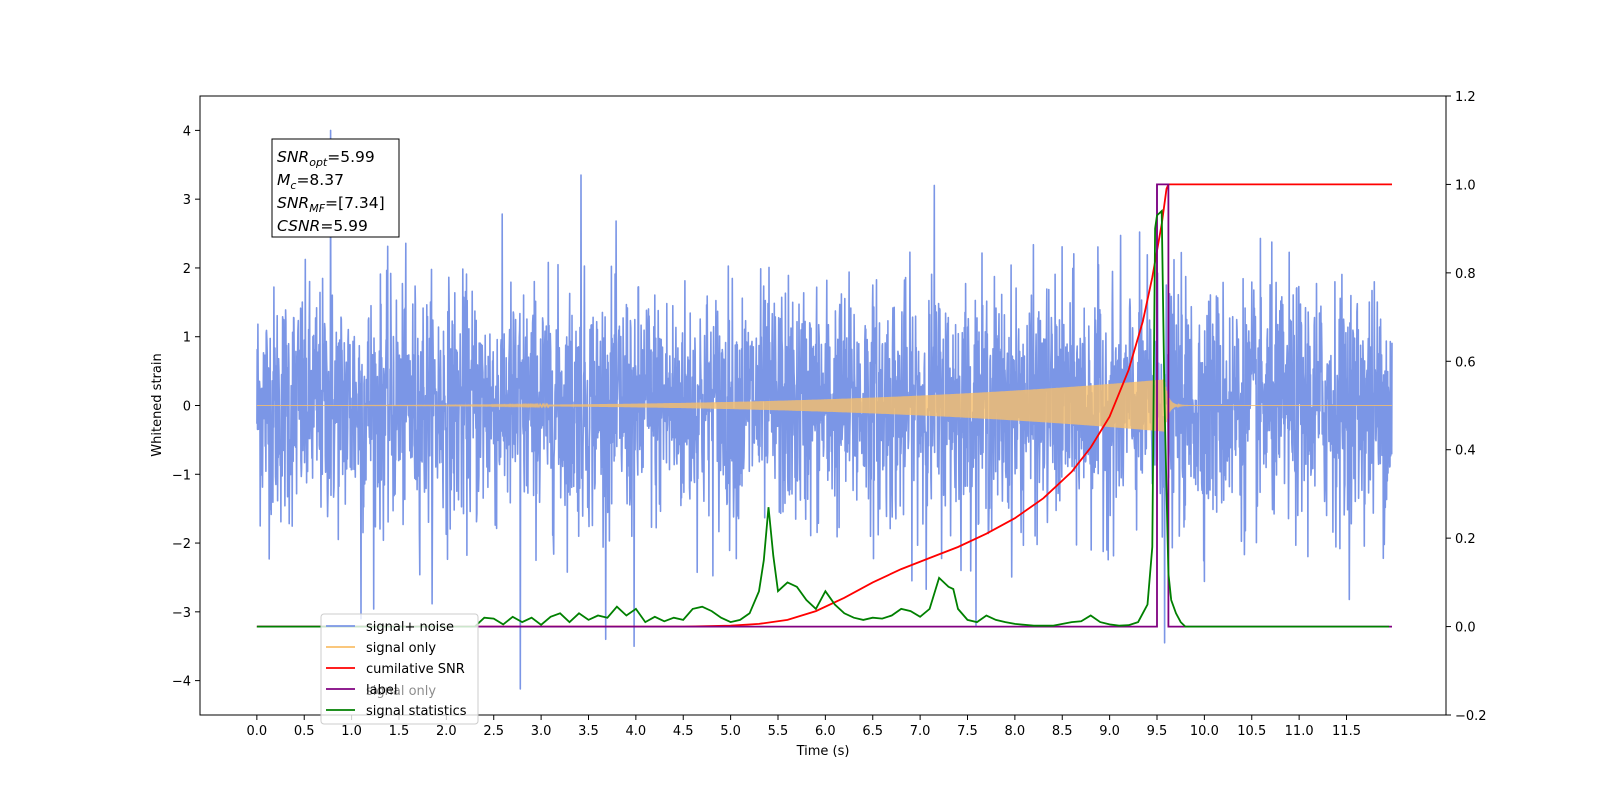 The height and width of the screenshot is (800, 1600). What do you see at coordinates (778, 731) in the screenshot?
I see `x-tick-label: 5.5` at bounding box center [778, 731].